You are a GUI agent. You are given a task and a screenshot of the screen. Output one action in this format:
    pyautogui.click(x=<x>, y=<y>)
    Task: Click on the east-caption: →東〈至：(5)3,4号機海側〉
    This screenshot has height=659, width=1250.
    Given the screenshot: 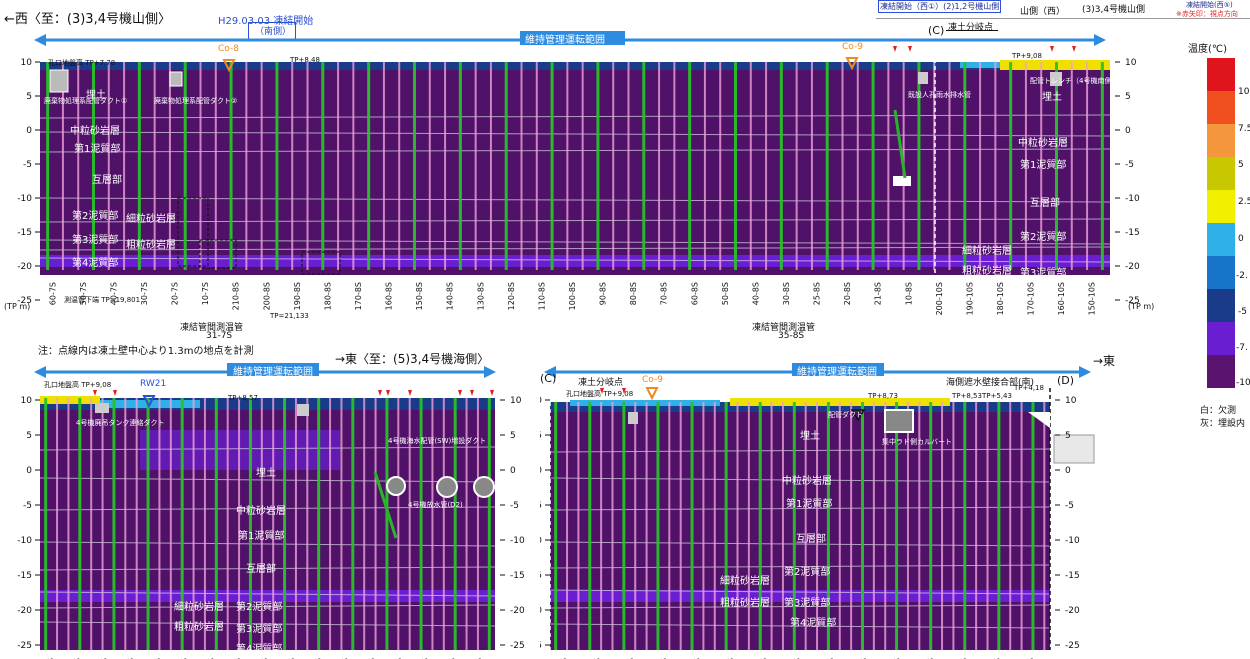 What is the action you would take?
    pyautogui.click(x=412, y=359)
    